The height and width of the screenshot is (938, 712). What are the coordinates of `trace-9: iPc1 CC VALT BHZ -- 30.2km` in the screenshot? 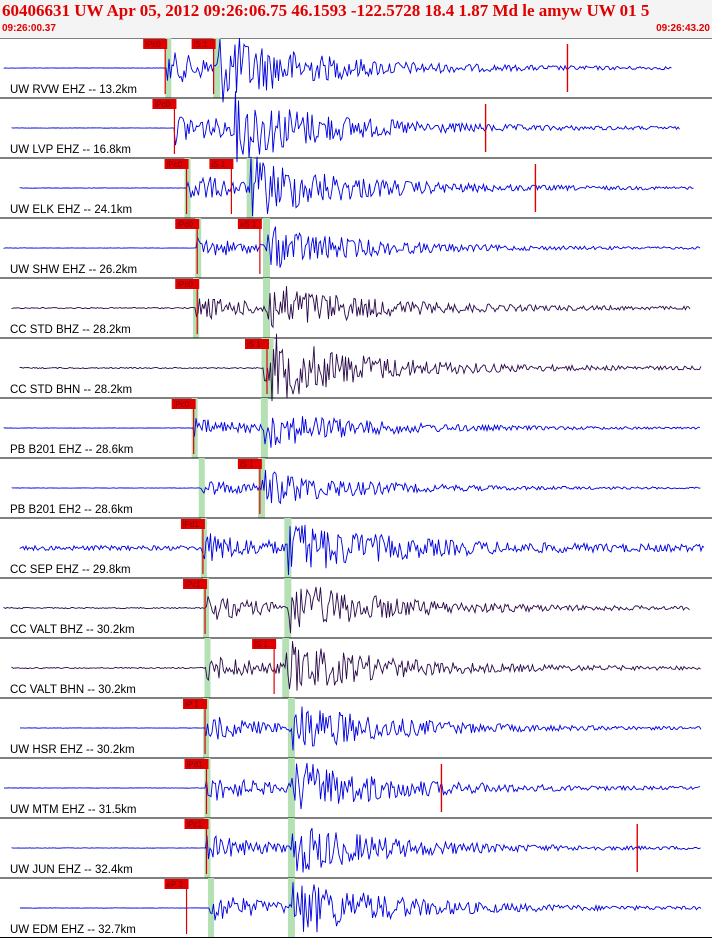 It's located at (356, 607).